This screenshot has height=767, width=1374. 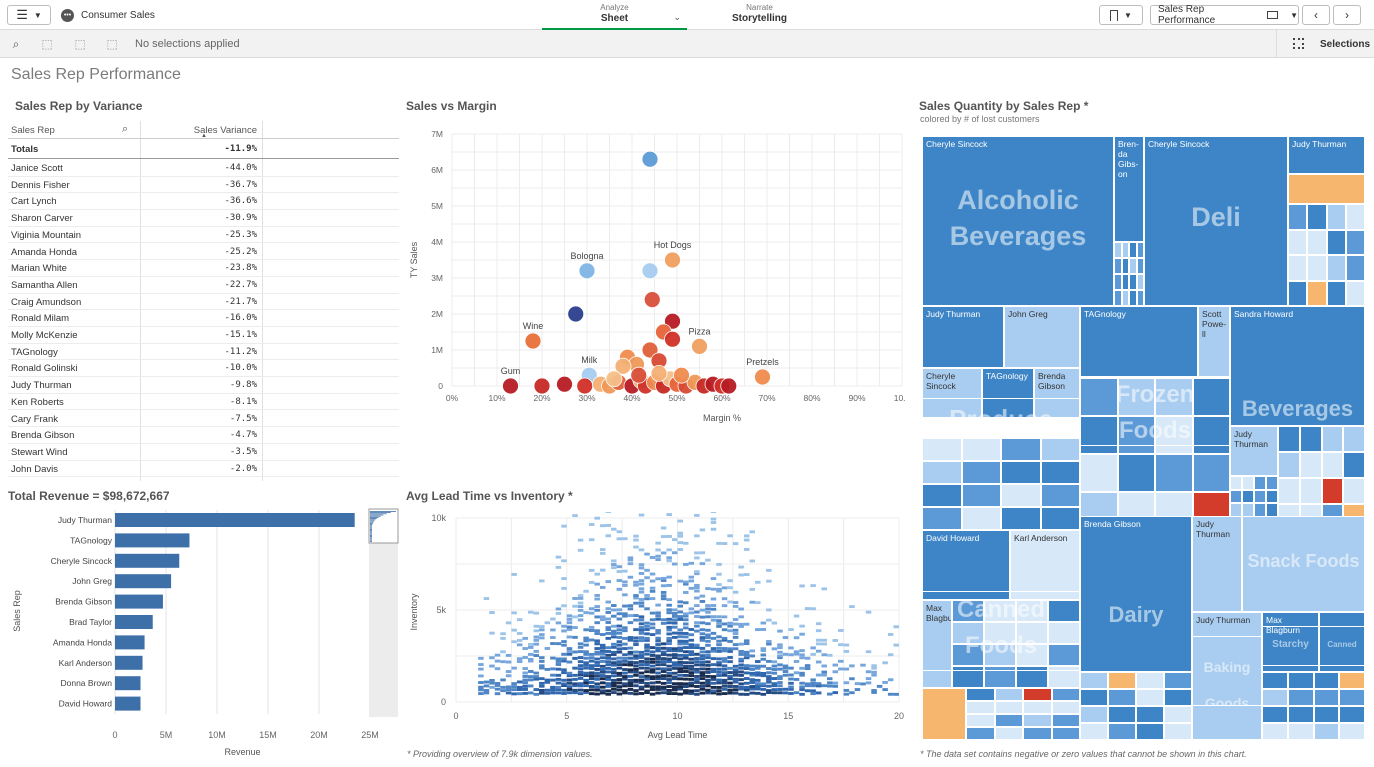 What do you see at coordinates (1216, 221) in the screenshot?
I see `treemap-group-deli: Cheryle Sincock Deli` at bounding box center [1216, 221].